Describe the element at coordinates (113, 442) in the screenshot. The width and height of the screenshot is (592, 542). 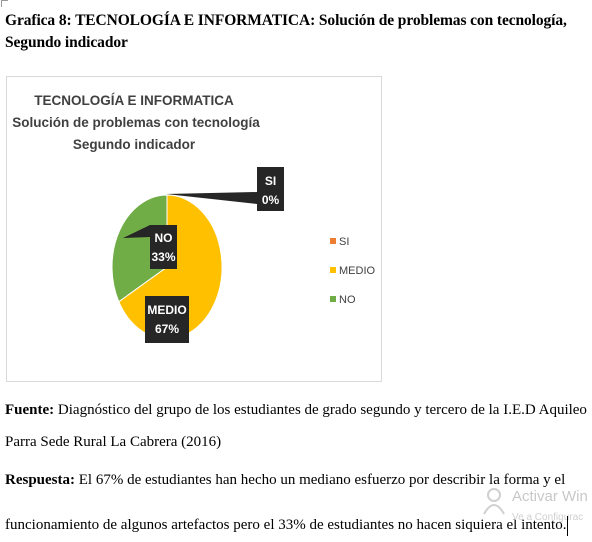
I see `source-text-2: Parra Sede Rural La Cabrera (2016)` at that location.